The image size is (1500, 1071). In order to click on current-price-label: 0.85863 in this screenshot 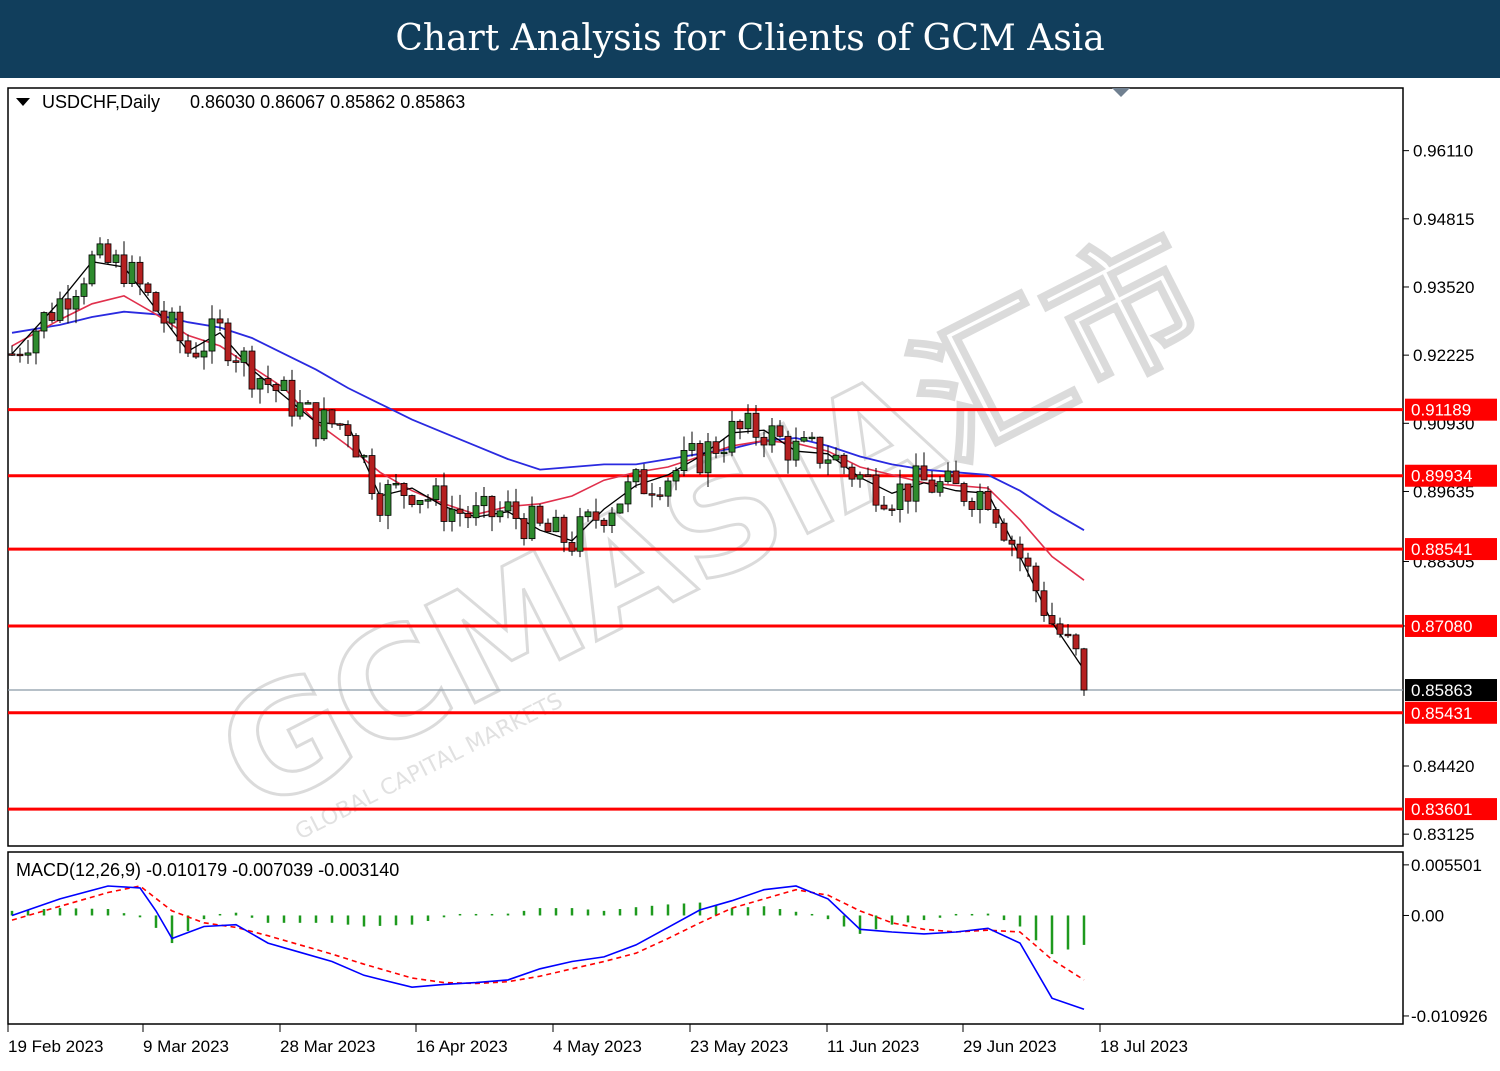, I will do `click(1441, 690)`.